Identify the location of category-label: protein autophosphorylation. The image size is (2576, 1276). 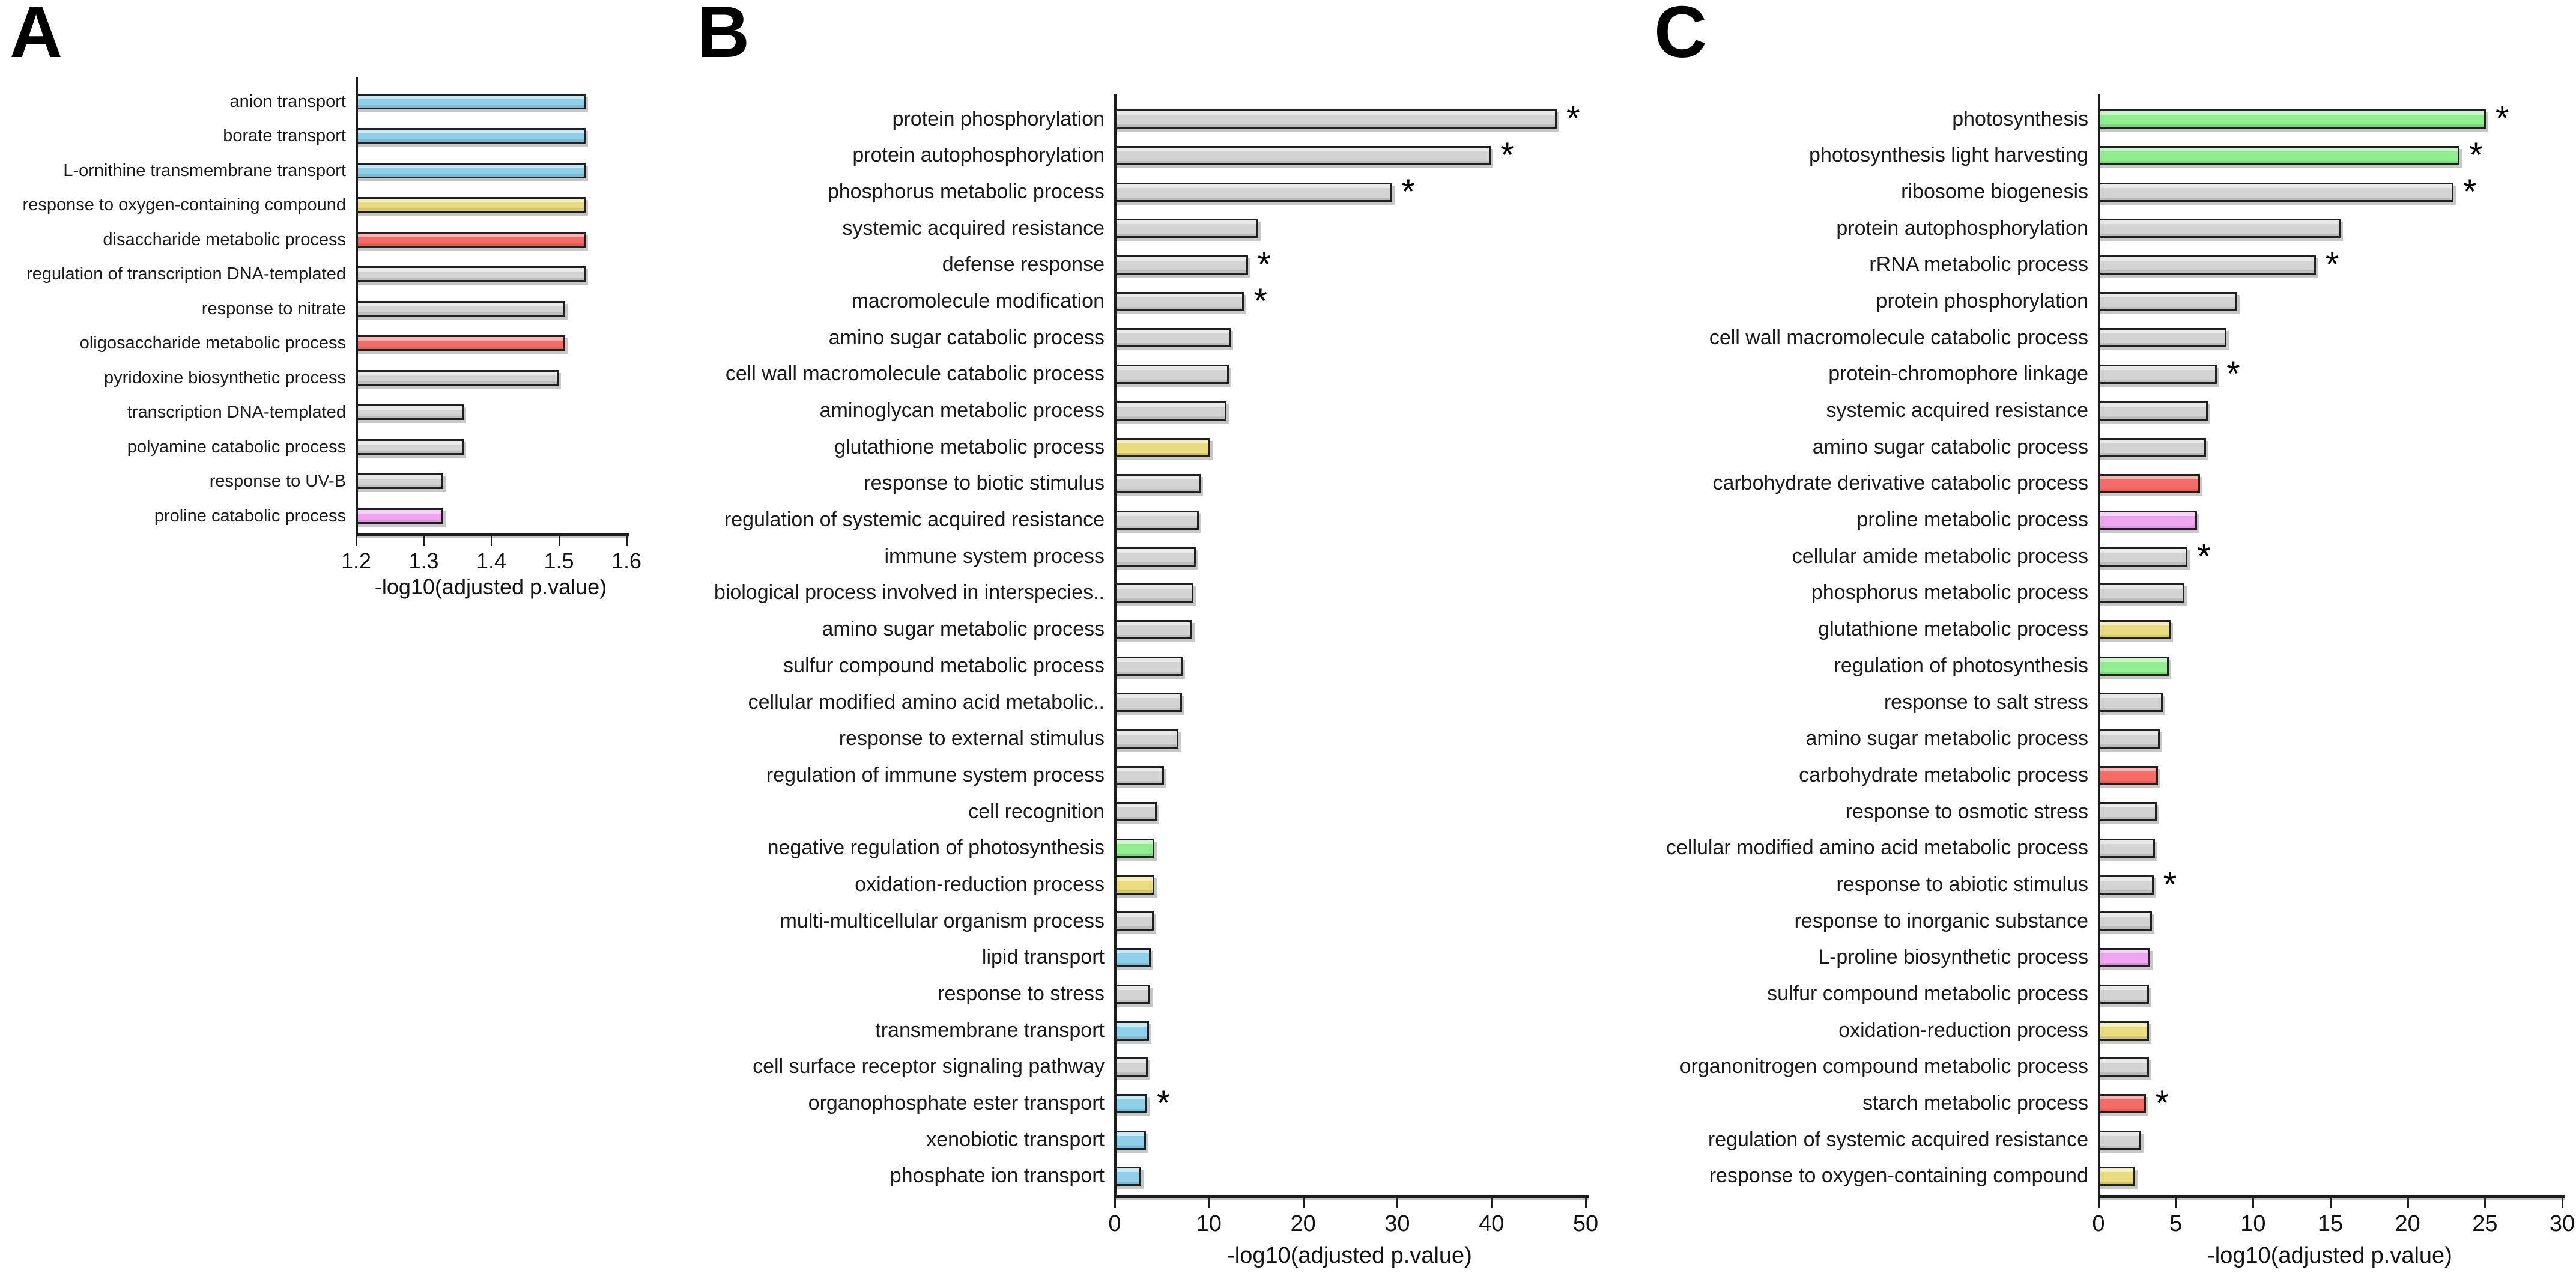
(978, 155).